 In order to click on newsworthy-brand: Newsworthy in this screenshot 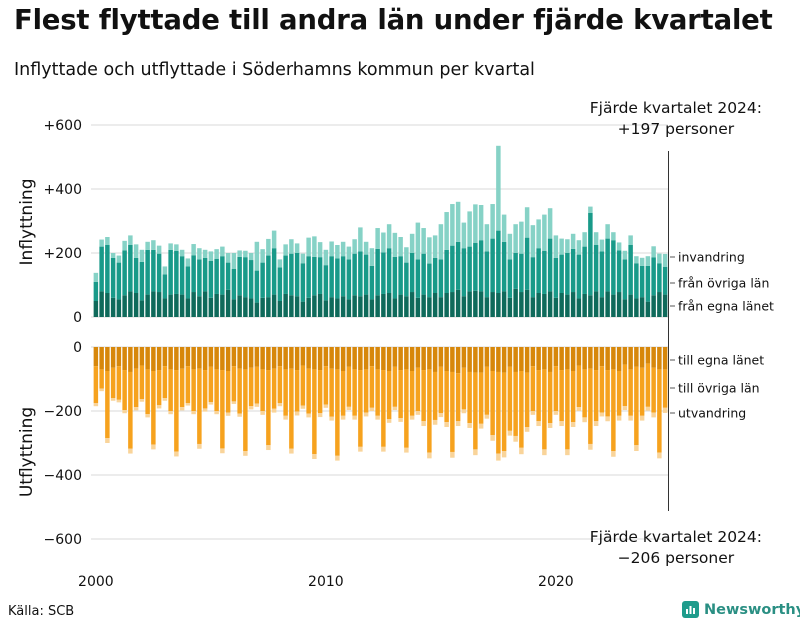, I will do `click(741, 609)`.